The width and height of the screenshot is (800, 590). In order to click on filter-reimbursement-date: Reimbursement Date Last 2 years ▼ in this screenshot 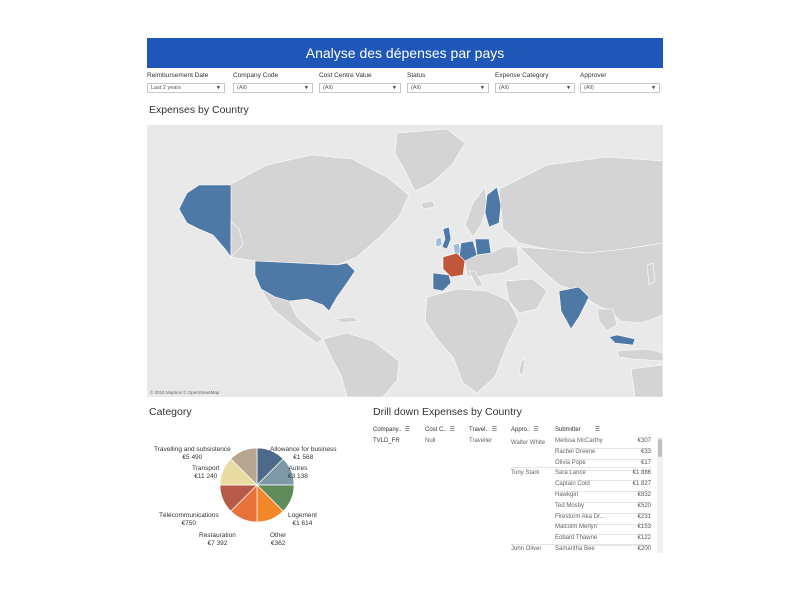, I will do `click(189, 82)`.